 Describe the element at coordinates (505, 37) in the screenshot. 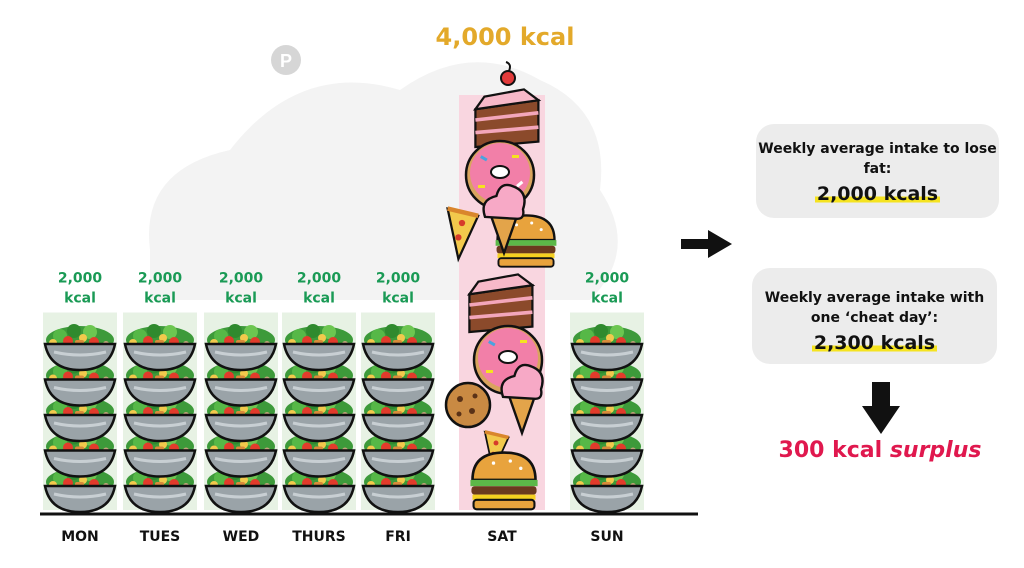

I see `data-label-sat: 4,000 kcal` at that location.